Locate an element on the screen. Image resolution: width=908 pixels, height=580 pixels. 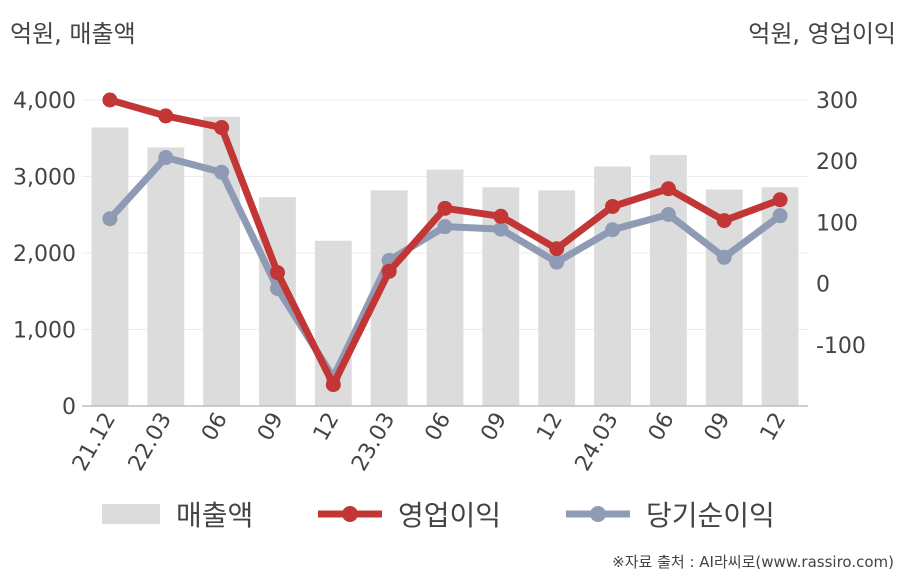
legend-item-net-income: 당기순이익 is located at coordinates (670, 514).